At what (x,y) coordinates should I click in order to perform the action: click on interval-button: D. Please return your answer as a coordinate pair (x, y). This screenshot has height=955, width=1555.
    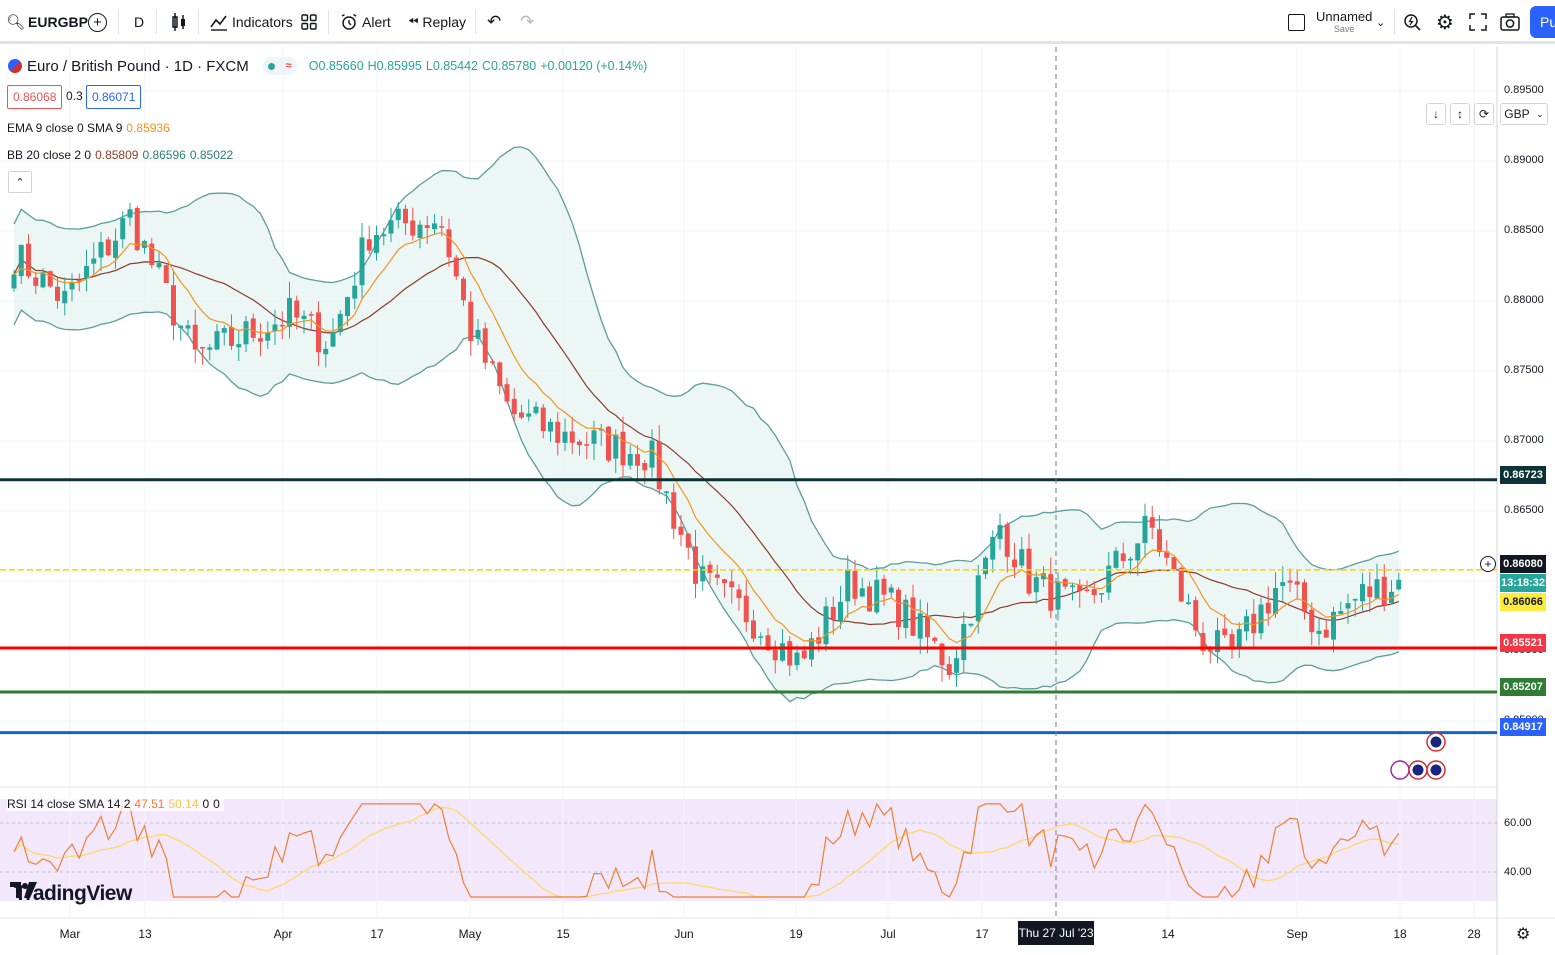
    Looking at the image, I should click on (139, 22).